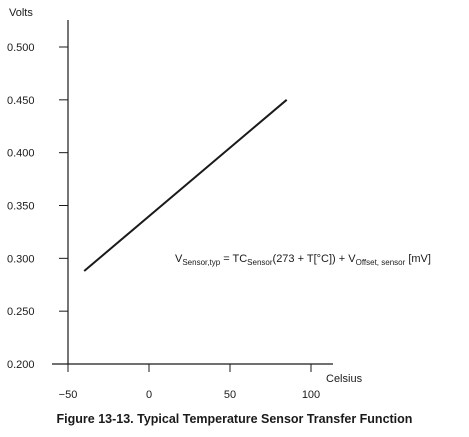  Describe the element at coordinates (233, 259) in the screenshot. I see `equation-part: = TC` at that location.